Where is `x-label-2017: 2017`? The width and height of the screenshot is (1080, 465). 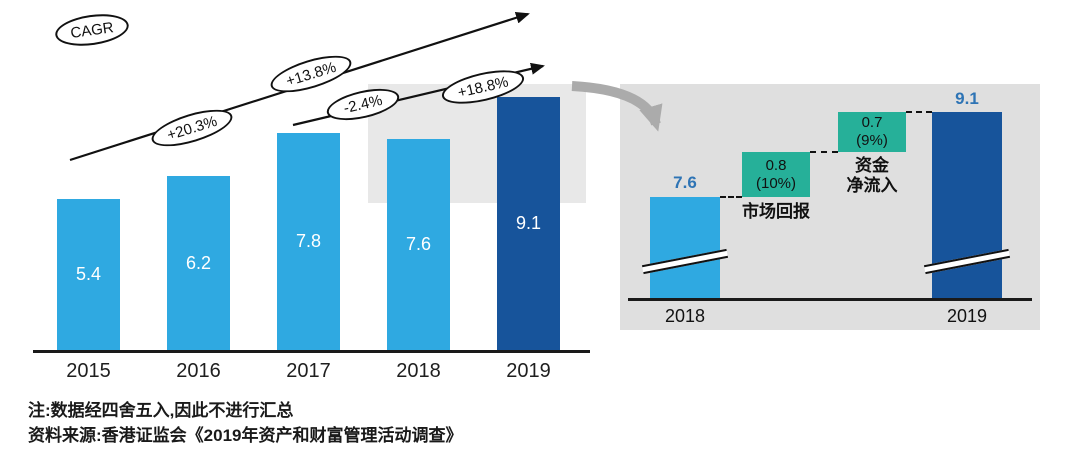 x-label-2017: 2017 is located at coordinates (308, 371).